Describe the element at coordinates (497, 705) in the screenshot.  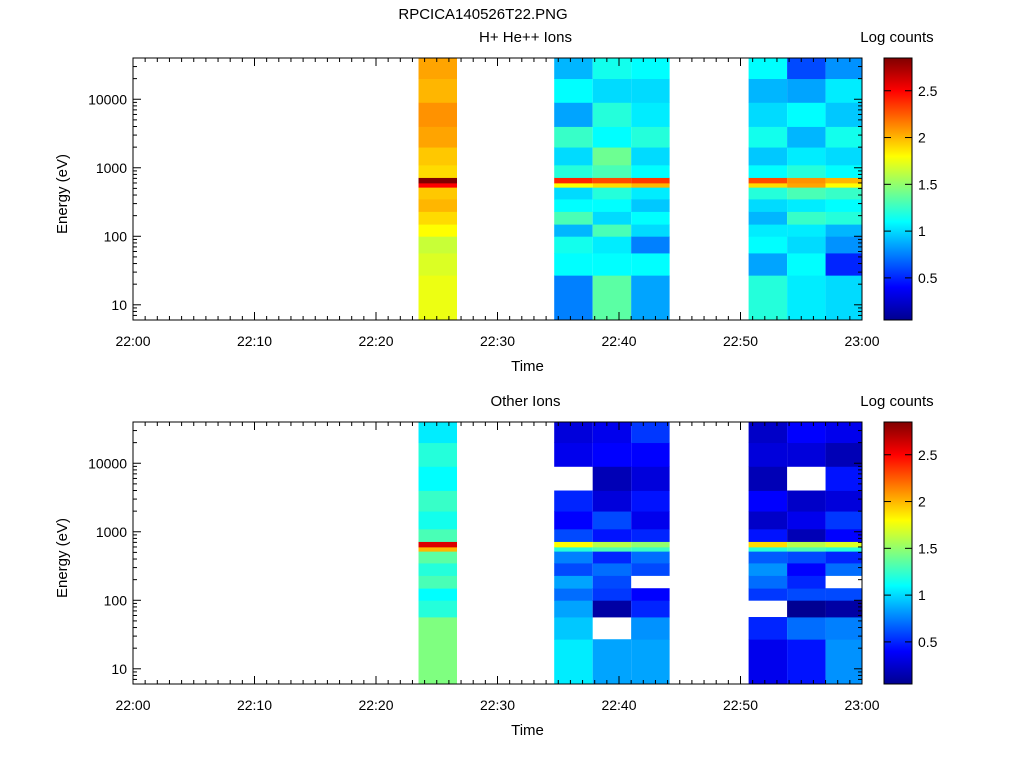
I see `x-tick-label: 22:30` at that location.